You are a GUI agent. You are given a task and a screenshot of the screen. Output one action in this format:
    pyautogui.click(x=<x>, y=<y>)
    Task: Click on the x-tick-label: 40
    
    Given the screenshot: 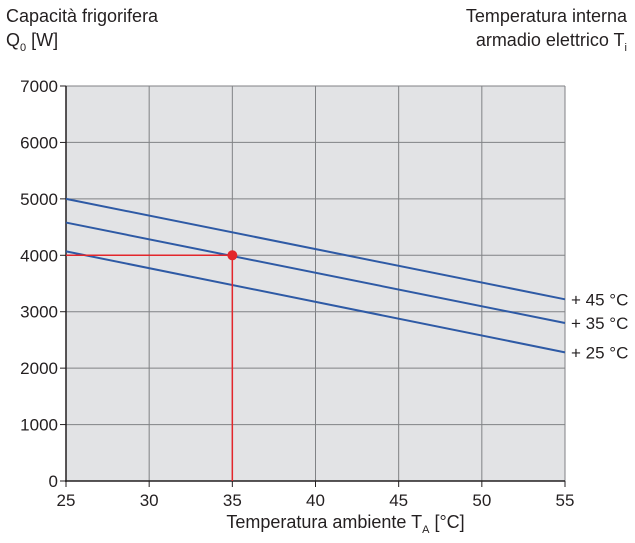 What is the action you would take?
    pyautogui.click(x=315, y=500)
    